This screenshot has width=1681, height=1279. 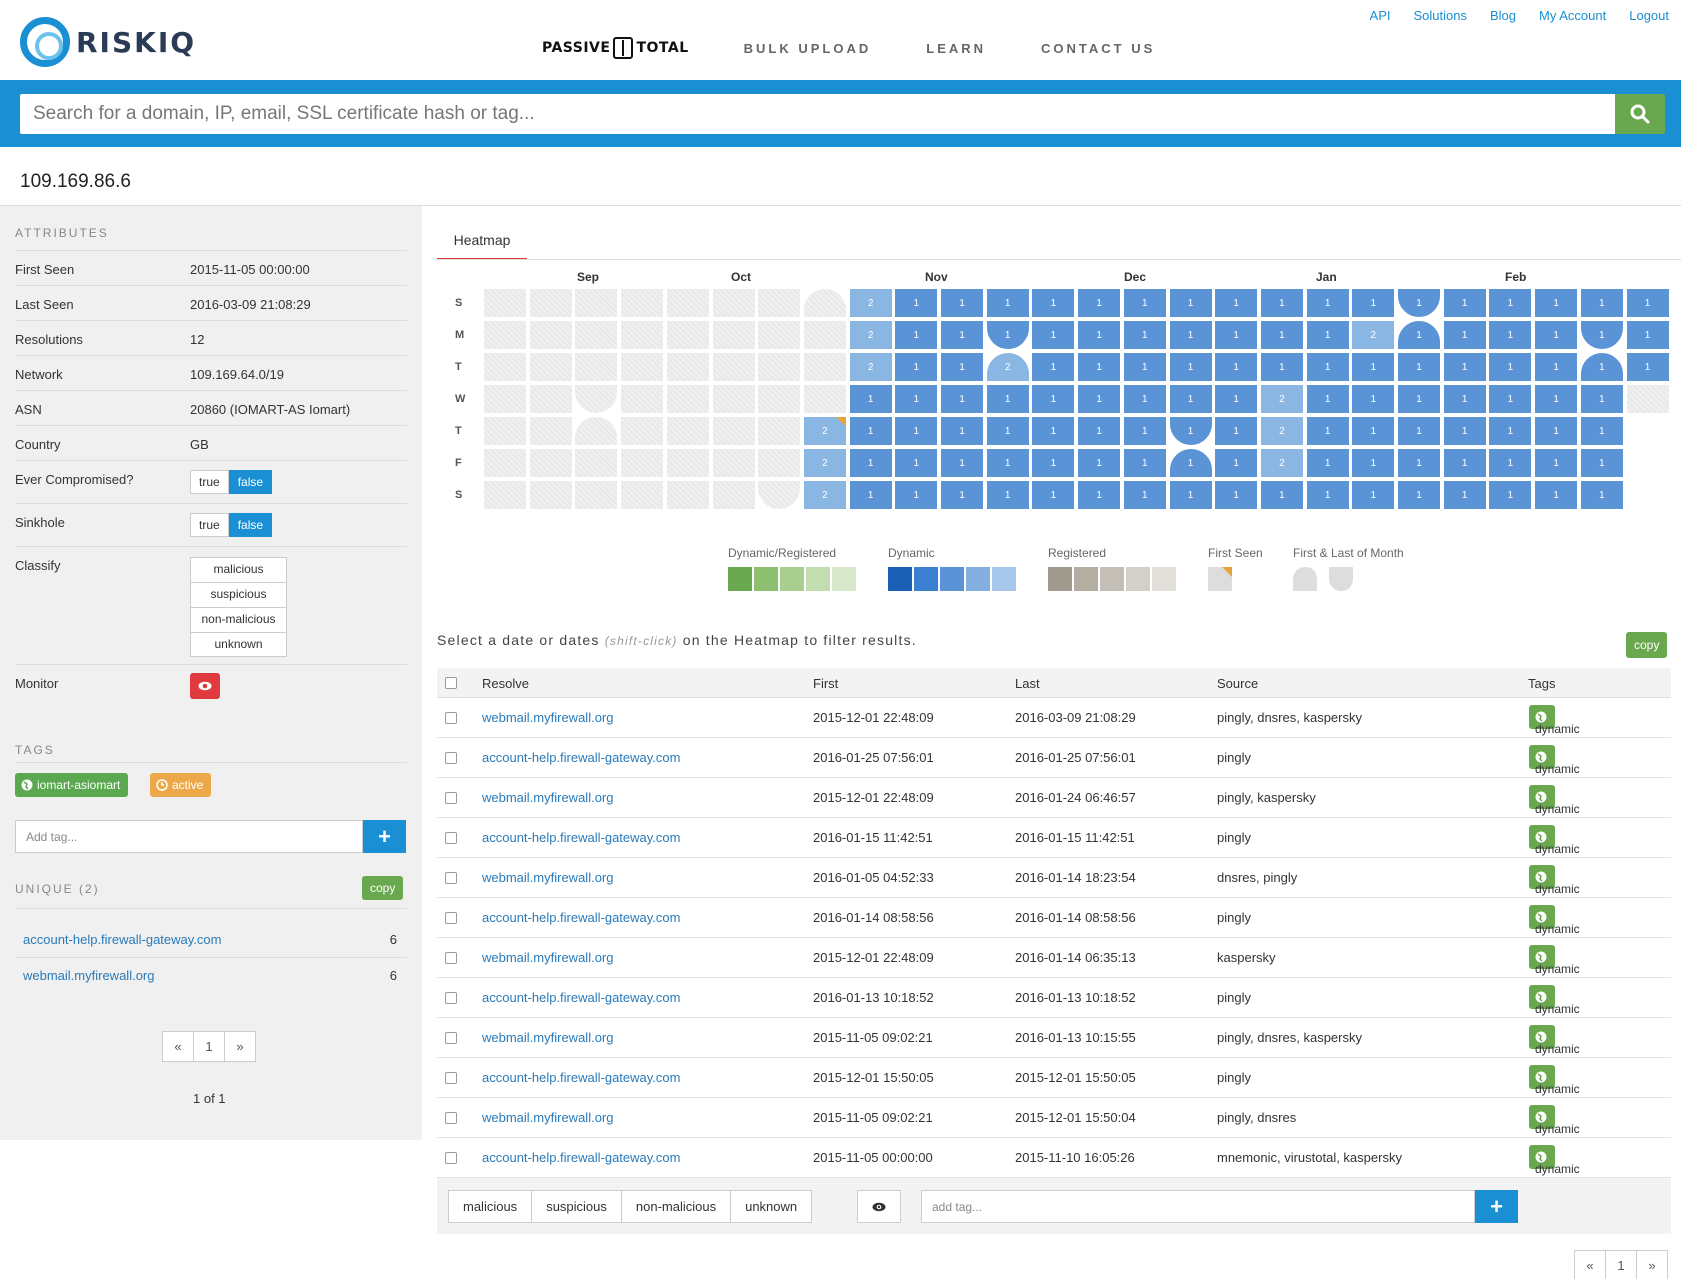 What do you see at coordinates (1640, 114) in the screenshot?
I see `search-button` at bounding box center [1640, 114].